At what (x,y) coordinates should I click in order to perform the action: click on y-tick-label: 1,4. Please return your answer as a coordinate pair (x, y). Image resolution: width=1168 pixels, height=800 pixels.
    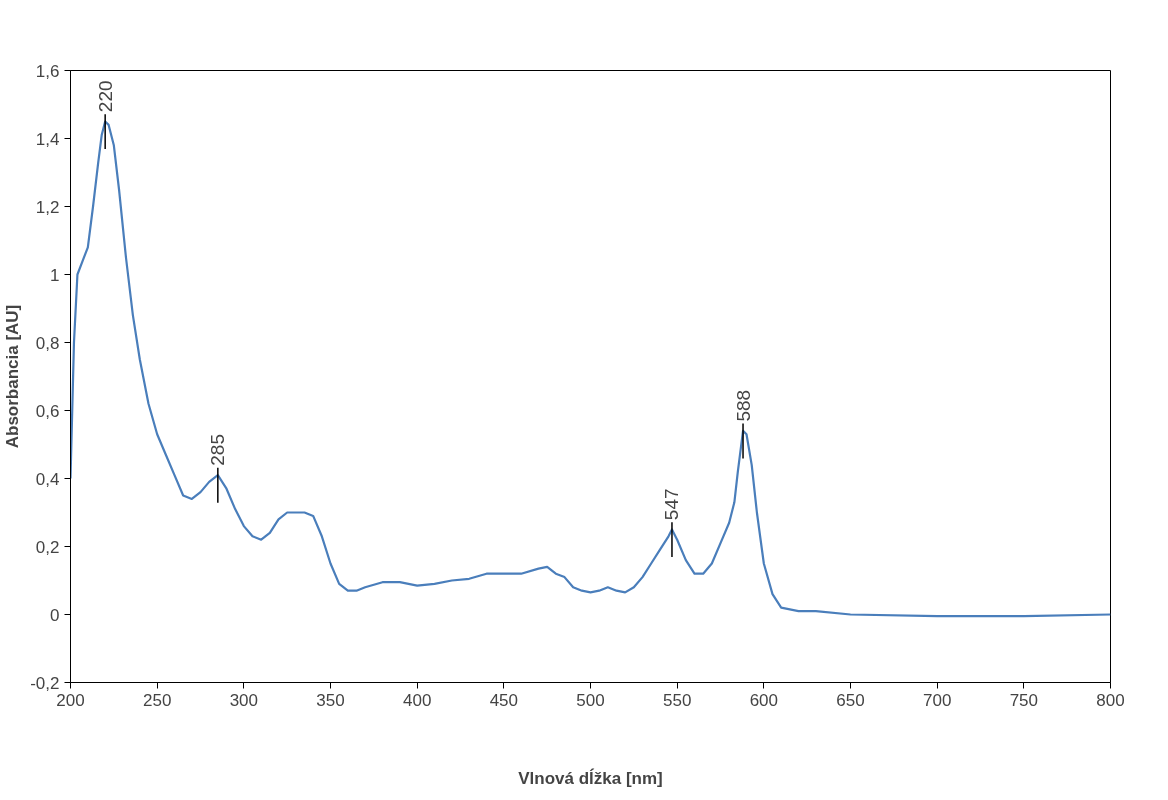
    Looking at the image, I should click on (47, 139).